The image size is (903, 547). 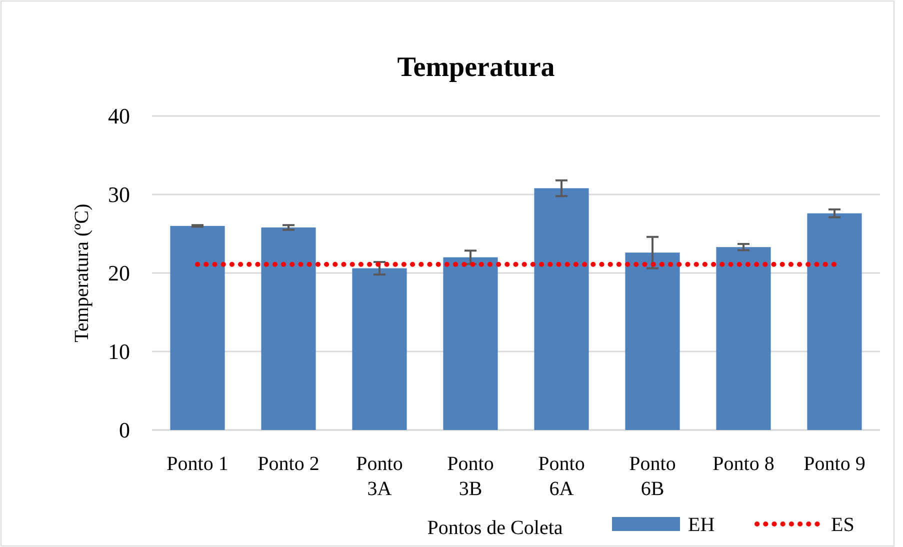 I want to click on y-tick-label: 0, so click(x=124, y=430).